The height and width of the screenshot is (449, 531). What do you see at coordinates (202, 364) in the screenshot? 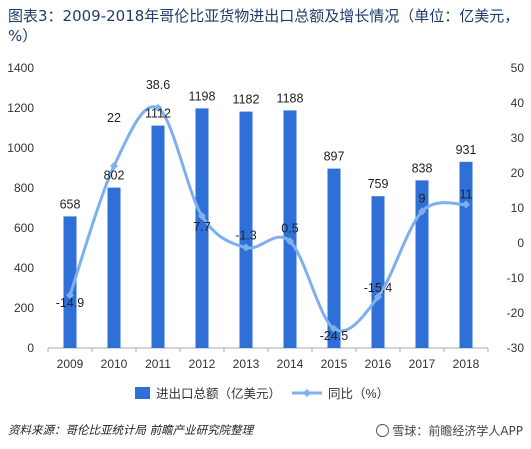
I see `x-tick-label: 2012` at bounding box center [202, 364].